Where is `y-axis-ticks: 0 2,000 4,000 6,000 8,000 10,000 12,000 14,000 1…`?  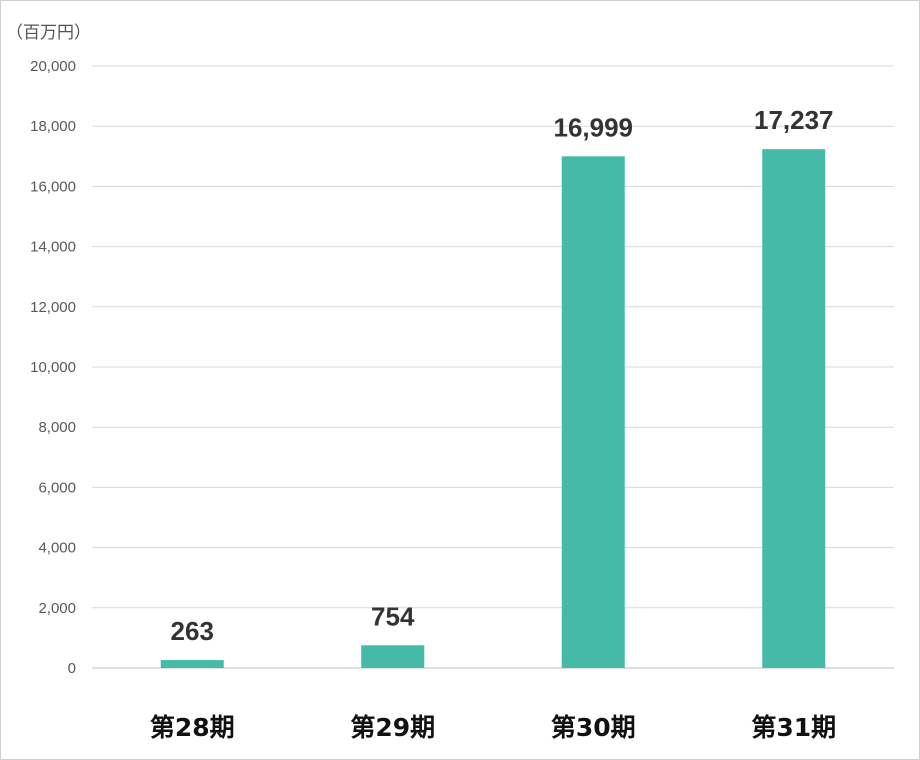
y-axis-ticks: 0 2,000 4,000 6,000 8,000 10,000 12,000 14,000 1… is located at coordinates (53, 367).